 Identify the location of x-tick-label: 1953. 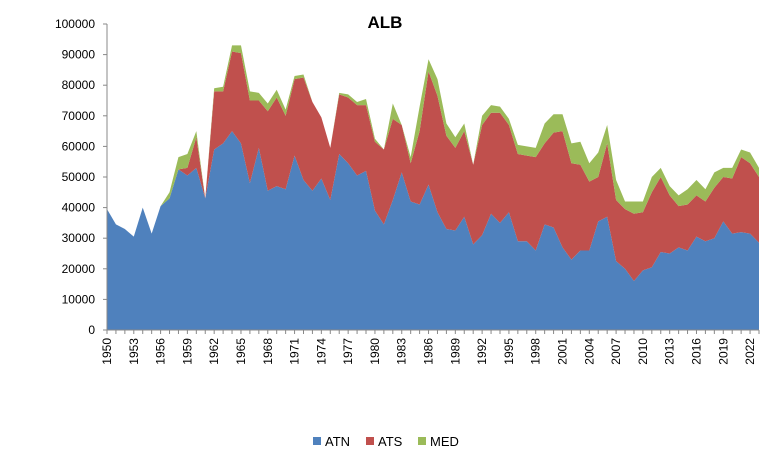
(134, 351).